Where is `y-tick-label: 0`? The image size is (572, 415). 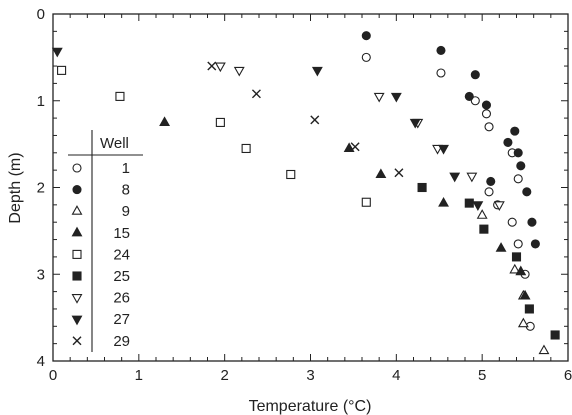 y-tick-label: 0 is located at coordinates (41, 14).